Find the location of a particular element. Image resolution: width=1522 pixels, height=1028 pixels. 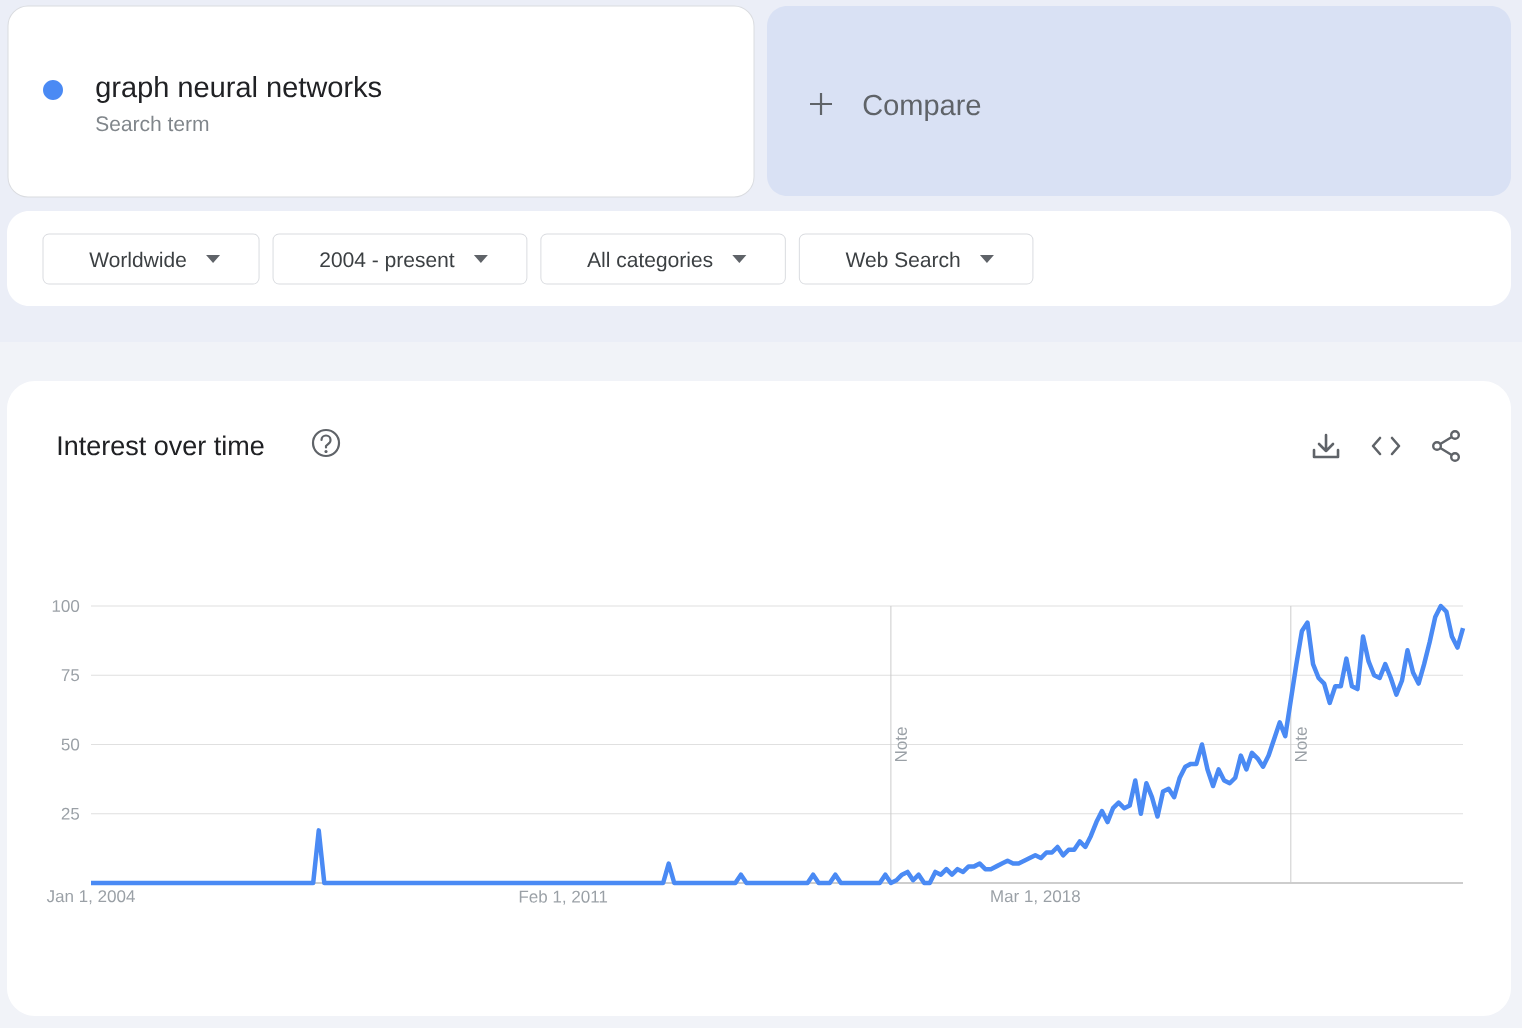

x-tick-label: Mar 1, 2018 is located at coordinates (1035, 897).